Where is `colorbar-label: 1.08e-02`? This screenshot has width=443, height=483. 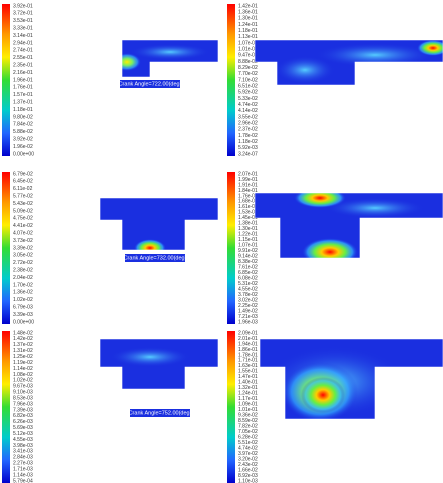
colorbar-label: 1.08e-02 is located at coordinates (23, 375).